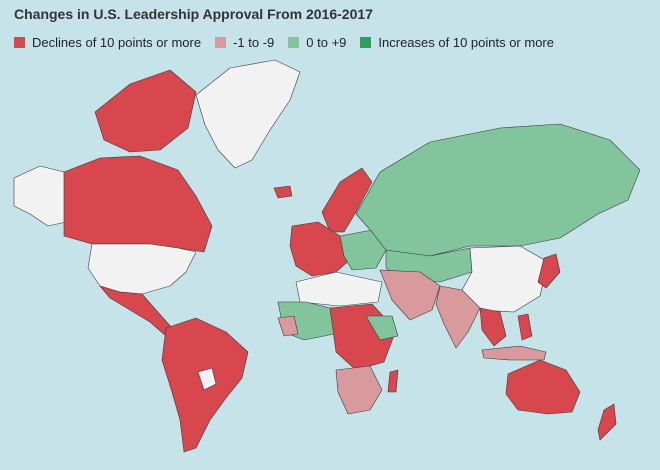 Image resolution: width=660 pixels, height=470 pixels. I want to click on region-iceland, so click(283, 192).